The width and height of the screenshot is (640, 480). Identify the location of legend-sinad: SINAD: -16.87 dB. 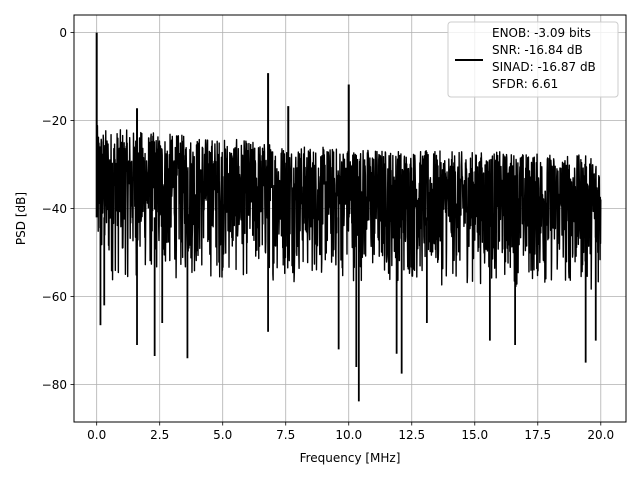
(544, 67).